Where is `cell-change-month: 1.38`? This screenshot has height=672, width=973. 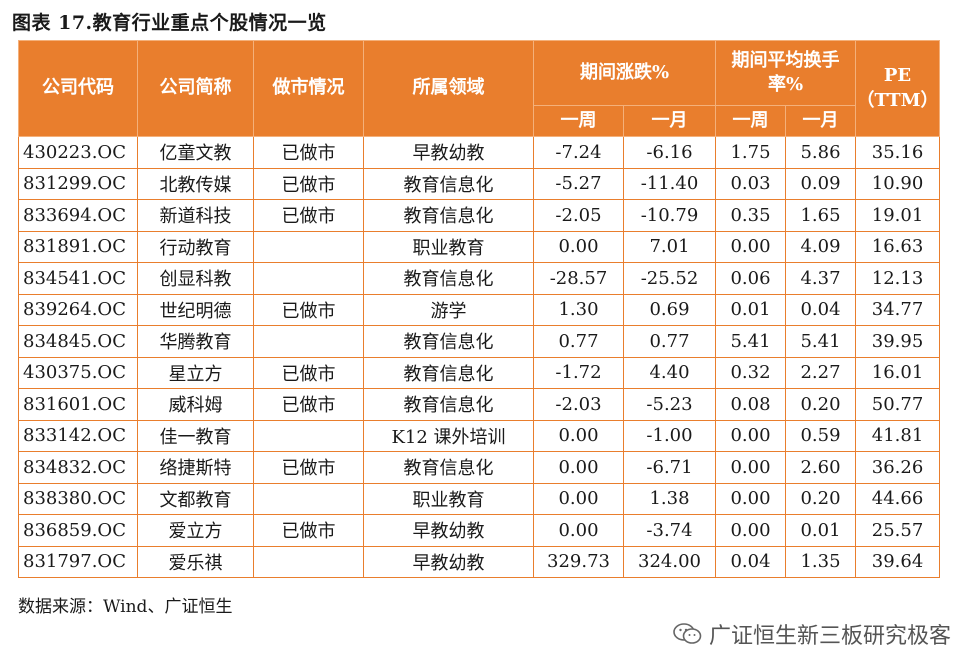 cell-change-month: 1.38 is located at coordinates (669, 498).